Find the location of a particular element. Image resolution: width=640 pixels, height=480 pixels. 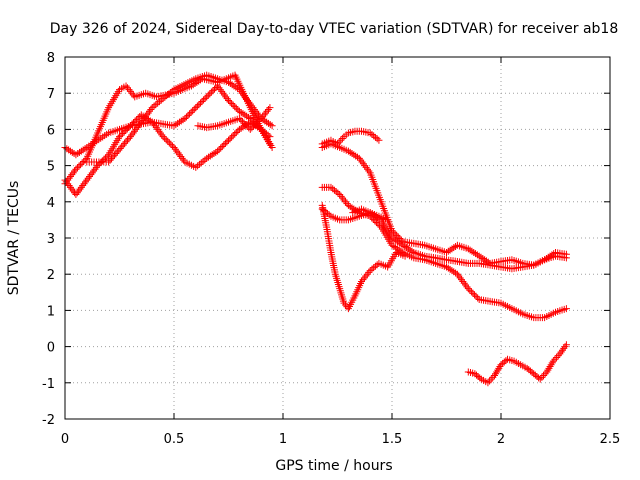

y-tick-label: 2 is located at coordinates (51, 275).